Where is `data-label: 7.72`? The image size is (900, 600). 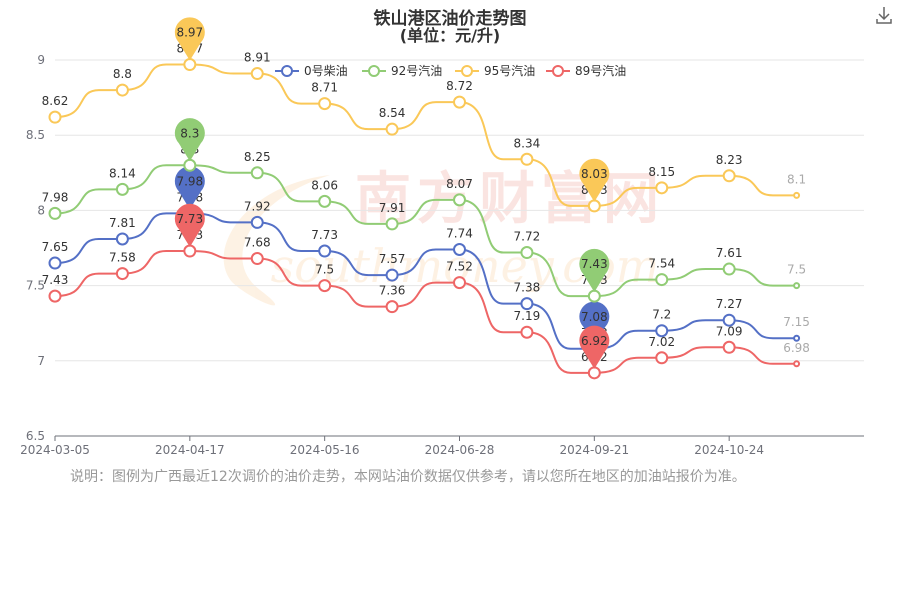 data-label: 7.72 is located at coordinates (527, 237).